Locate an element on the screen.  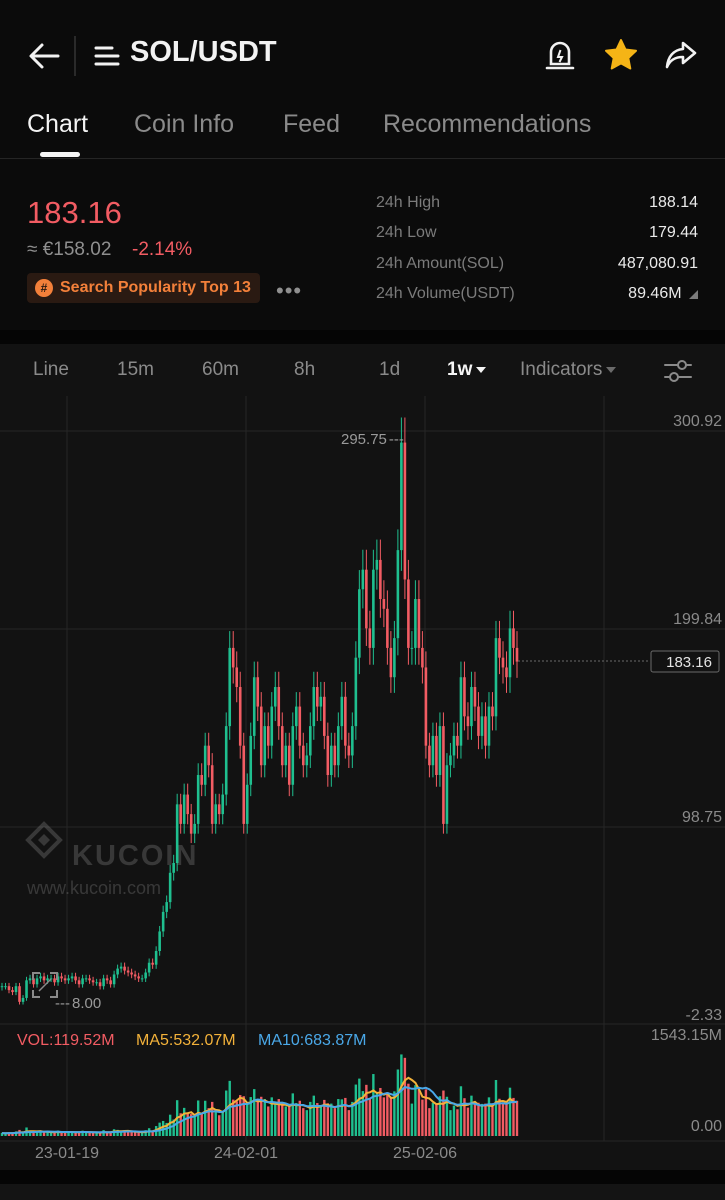
chart-settings-sliders-icon is located at coordinates (678, 371).